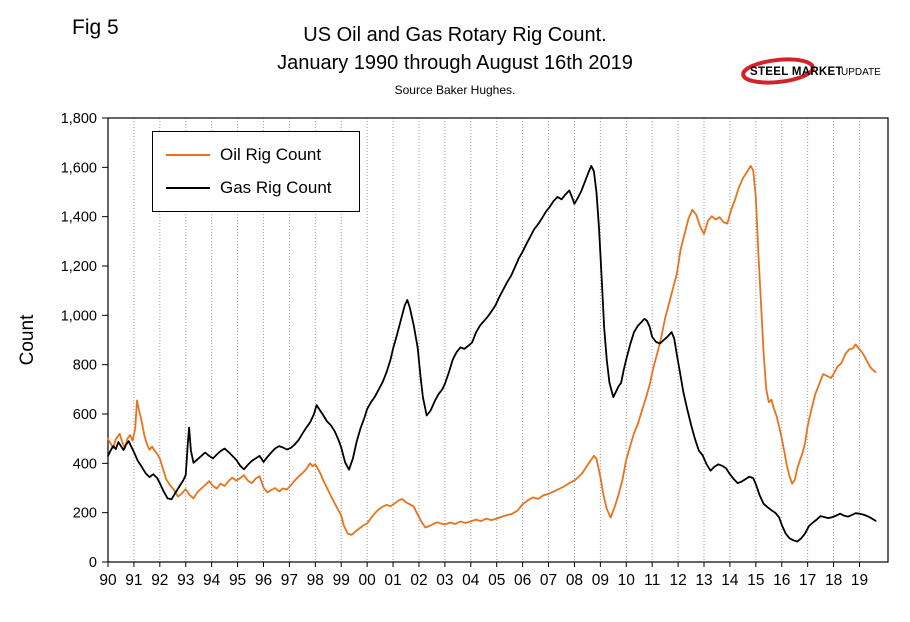 Image resolution: width=910 pixels, height=622 pixels. What do you see at coordinates (755, 580) in the screenshot?
I see `x-axis-tick-label: 15` at bounding box center [755, 580].